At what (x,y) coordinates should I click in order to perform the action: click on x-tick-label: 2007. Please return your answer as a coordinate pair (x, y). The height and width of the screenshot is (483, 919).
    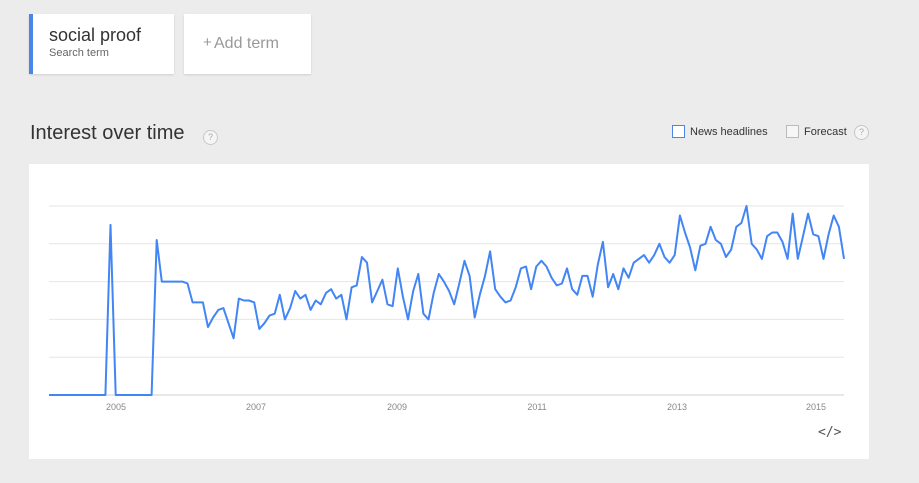
    Looking at the image, I should click on (256, 407).